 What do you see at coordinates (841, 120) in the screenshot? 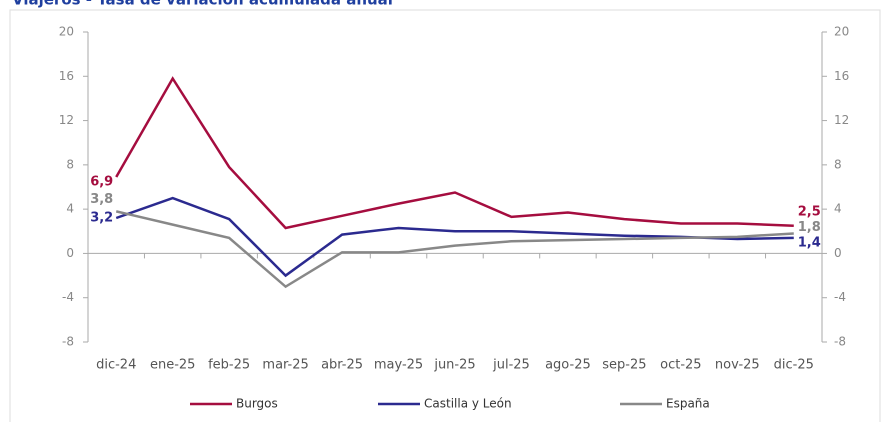
I see `y2-tick-label: 12` at bounding box center [841, 120].